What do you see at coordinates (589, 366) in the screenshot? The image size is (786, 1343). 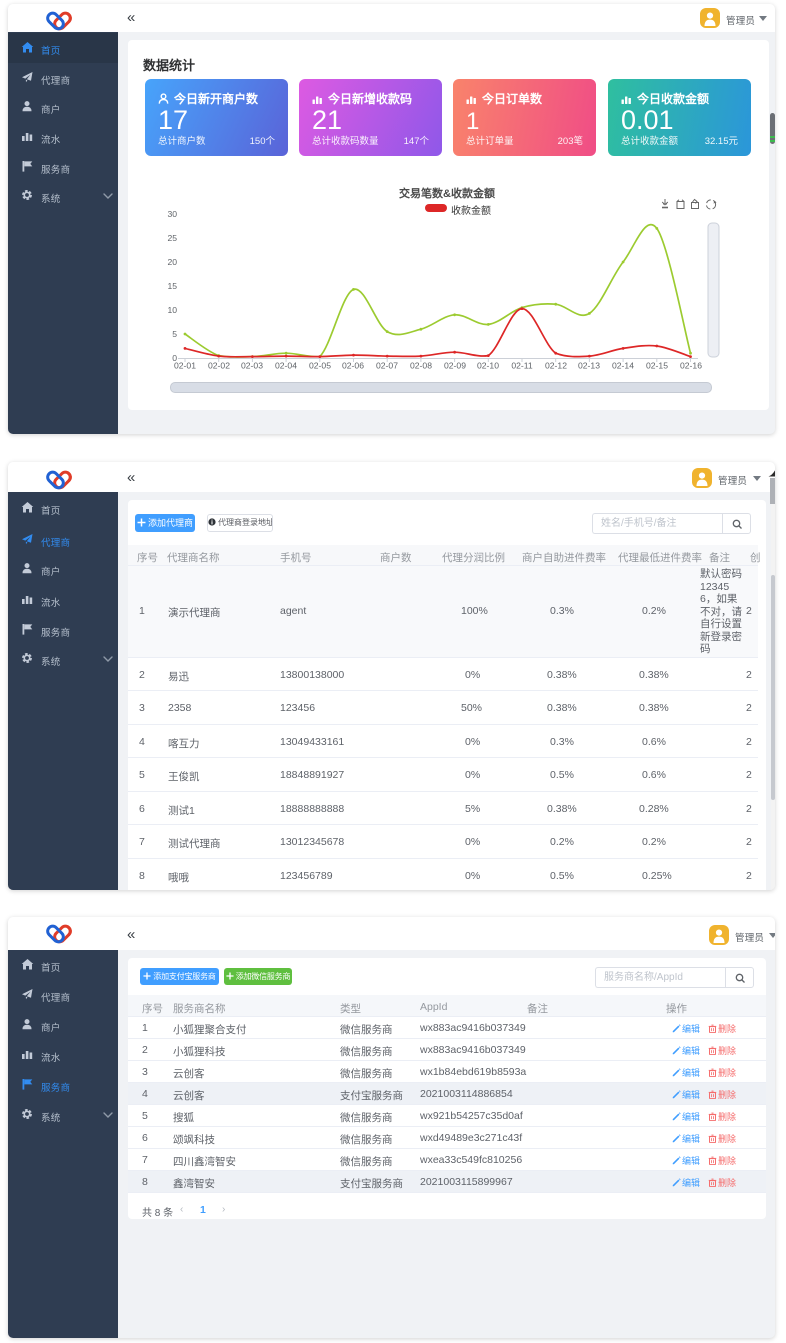 I see `svg-text: 02-13` at bounding box center [589, 366].